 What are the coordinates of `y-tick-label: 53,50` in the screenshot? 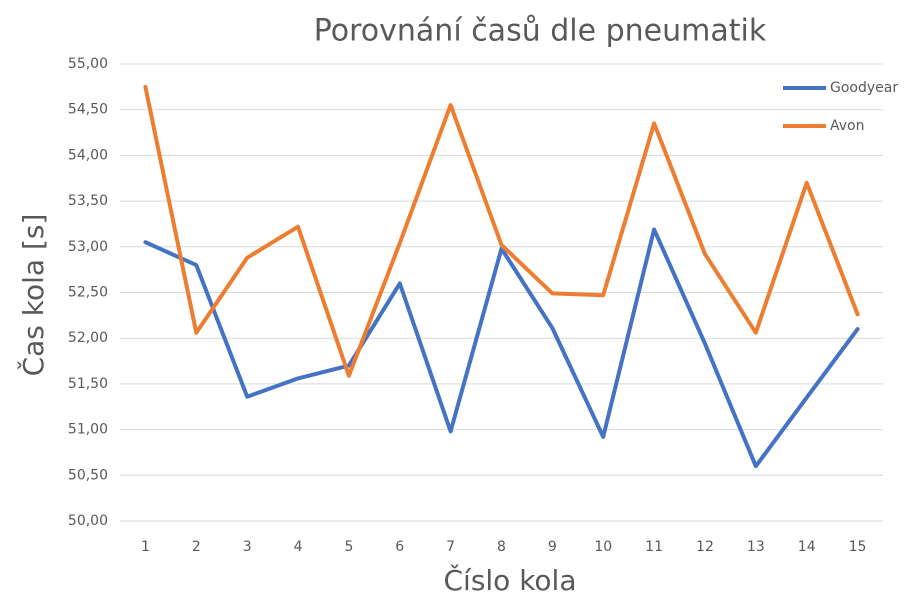 It's located at (88, 201).